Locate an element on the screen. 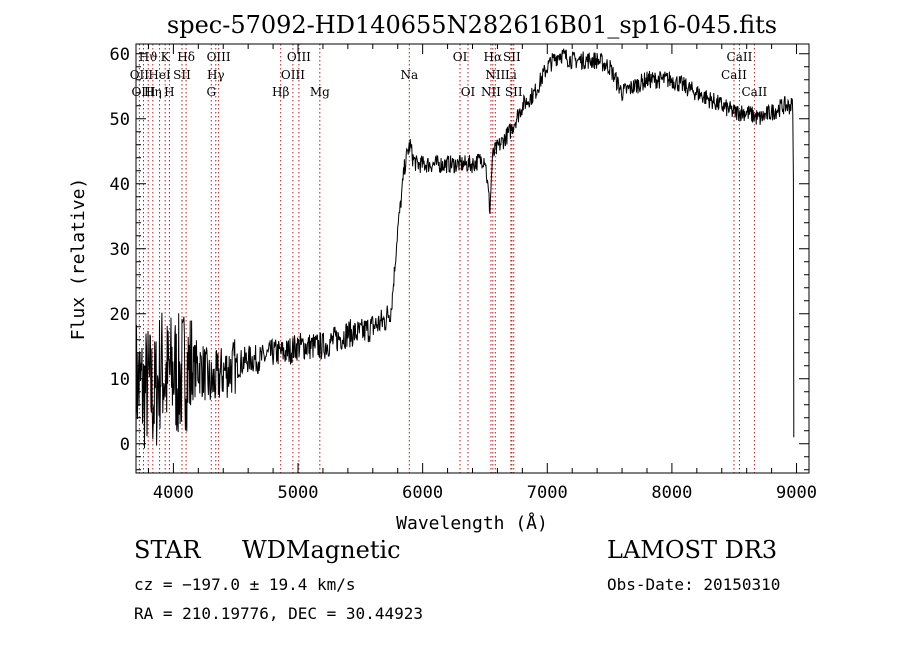 The image size is (900, 649). spectral-line-label: K is located at coordinates (166, 57).